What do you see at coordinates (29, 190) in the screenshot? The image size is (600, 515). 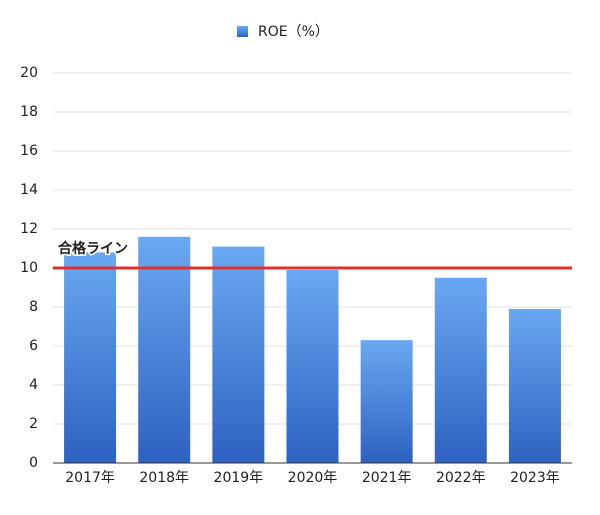 I see `y-tick-label: 14` at bounding box center [29, 190].